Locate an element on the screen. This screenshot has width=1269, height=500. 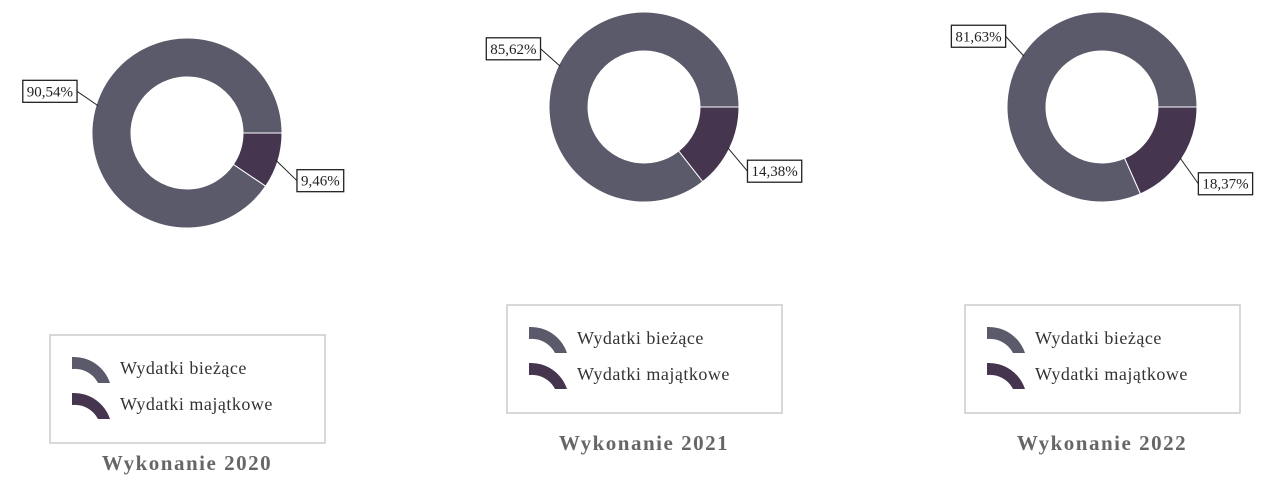
chart-title: Wykonanie 2022 is located at coordinates (1102, 443).